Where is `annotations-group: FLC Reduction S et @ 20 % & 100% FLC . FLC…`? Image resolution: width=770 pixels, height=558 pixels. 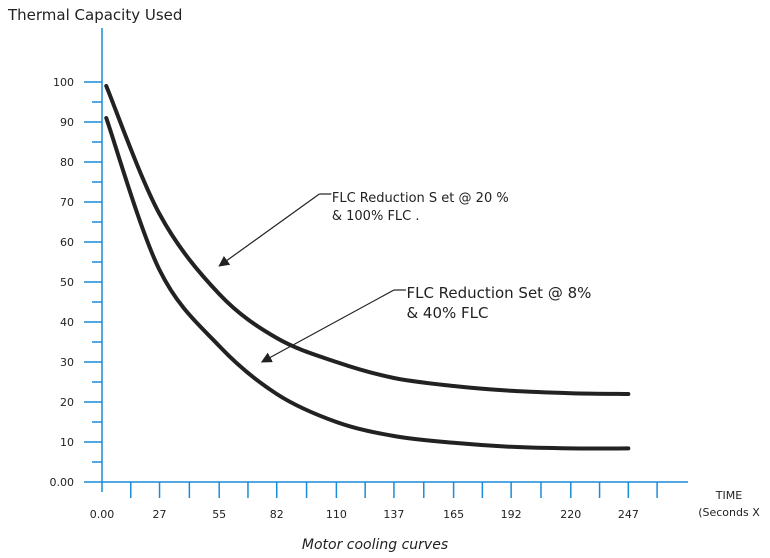 annotations-group: FLC Reduction S et @ 20 % & 100% FLC . FLC… is located at coordinates (404, 277).